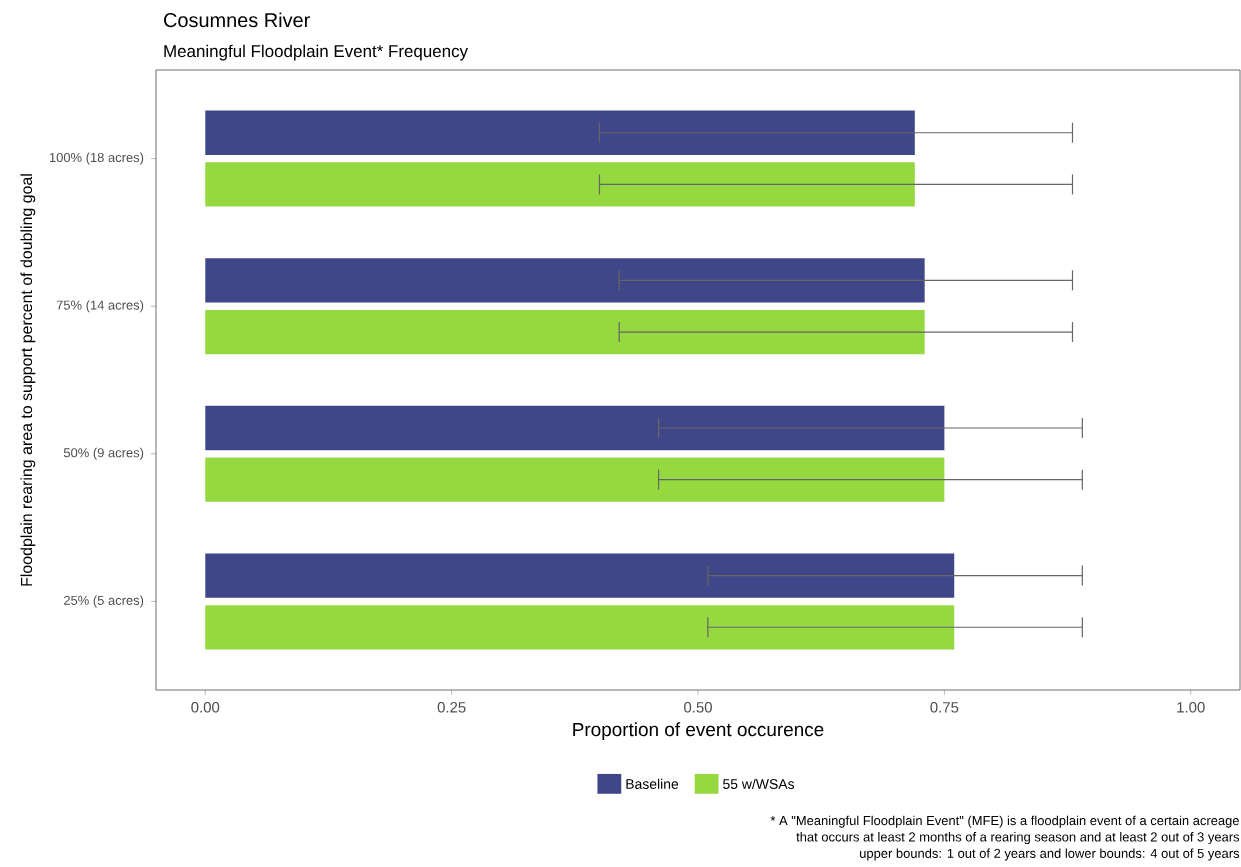 Image resolution: width=1241 pixels, height=867 pixels. Describe the element at coordinates (237, 20) in the screenshot. I see `chart-title: Cosumnes River` at that location.